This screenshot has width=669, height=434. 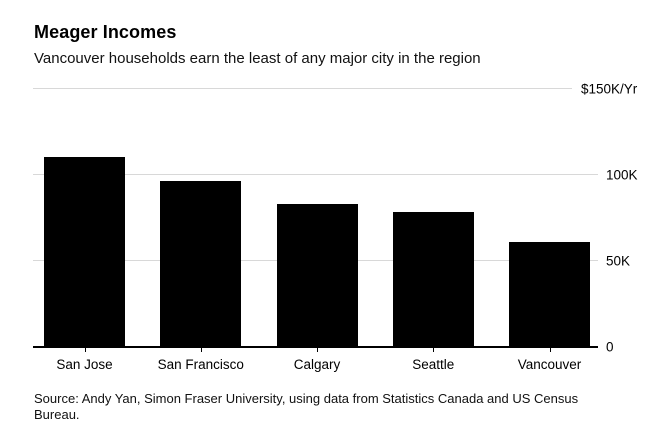 I want to click on x-axis-label: Vancouver, so click(x=549, y=364).